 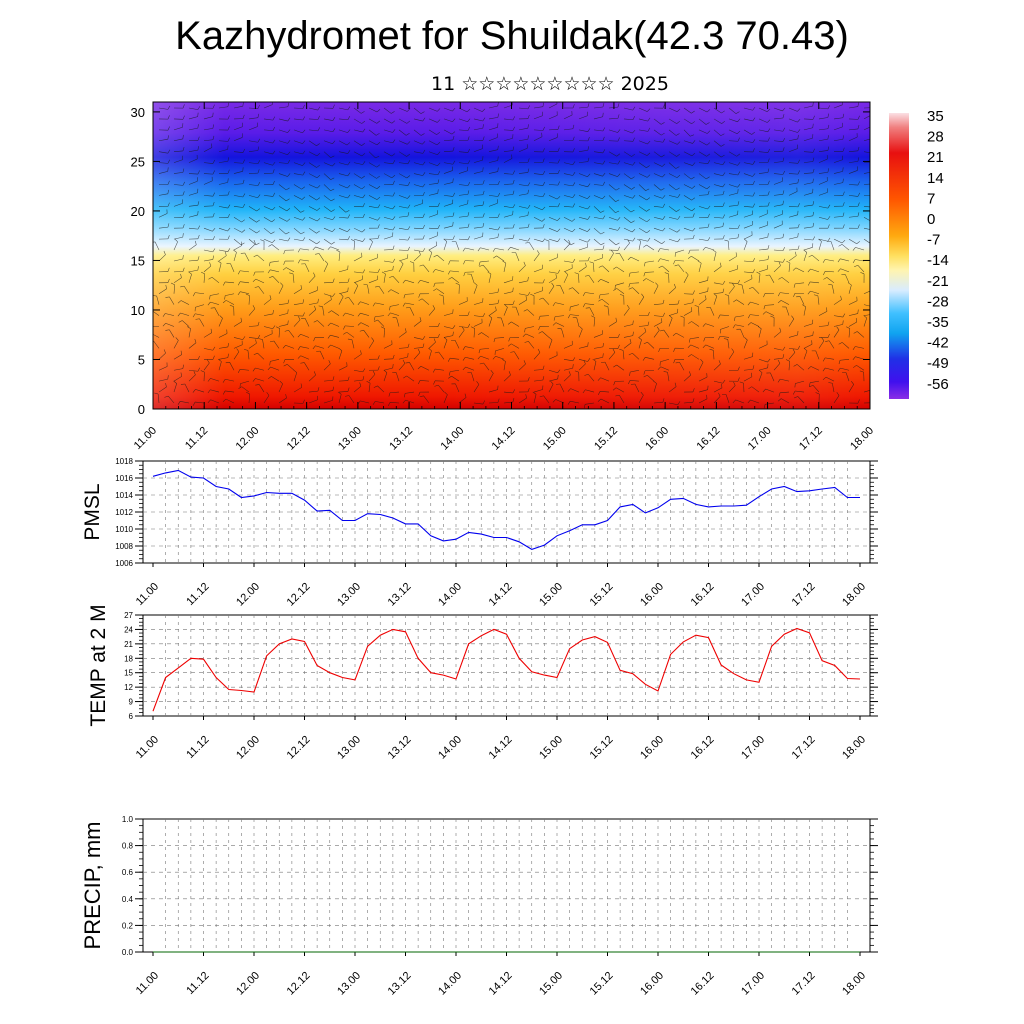 What do you see at coordinates (709, 439) in the screenshot?
I see `heatmap-x-tick-label: 16.12` at bounding box center [709, 439].